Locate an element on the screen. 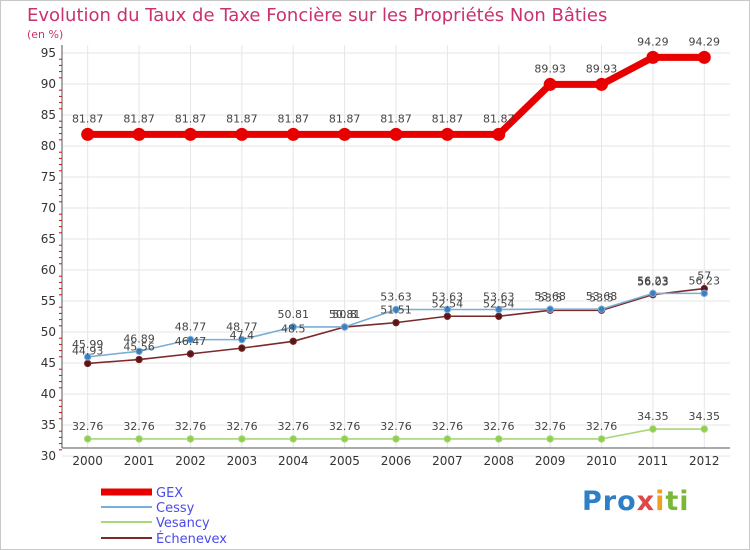  data-label: 89.93 is located at coordinates (602, 68).